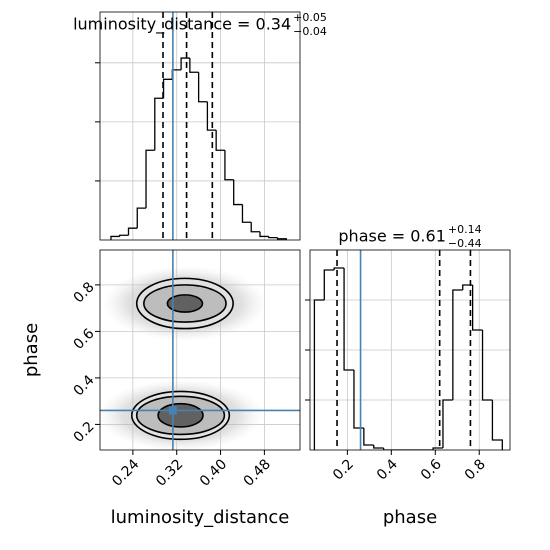 The width and height of the screenshot is (550, 550). Describe the element at coordinates (213, 472) in the screenshot. I see `x-tick-label: 0.40` at that location.